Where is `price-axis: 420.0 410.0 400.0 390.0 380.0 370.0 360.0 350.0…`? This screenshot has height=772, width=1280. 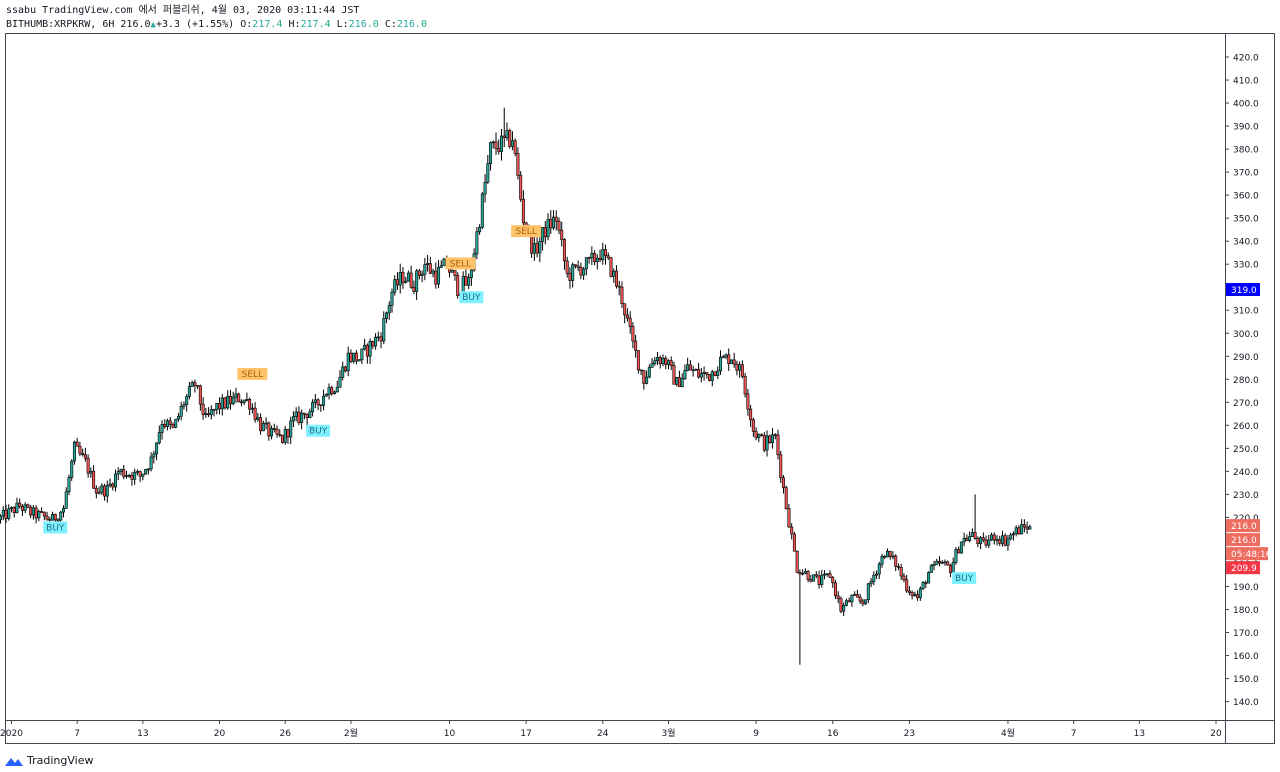
price-axis: 420.0 410.0 400.0 390.0 380.0 370.0 360.0 350.0… is located at coordinates (1242, 381).